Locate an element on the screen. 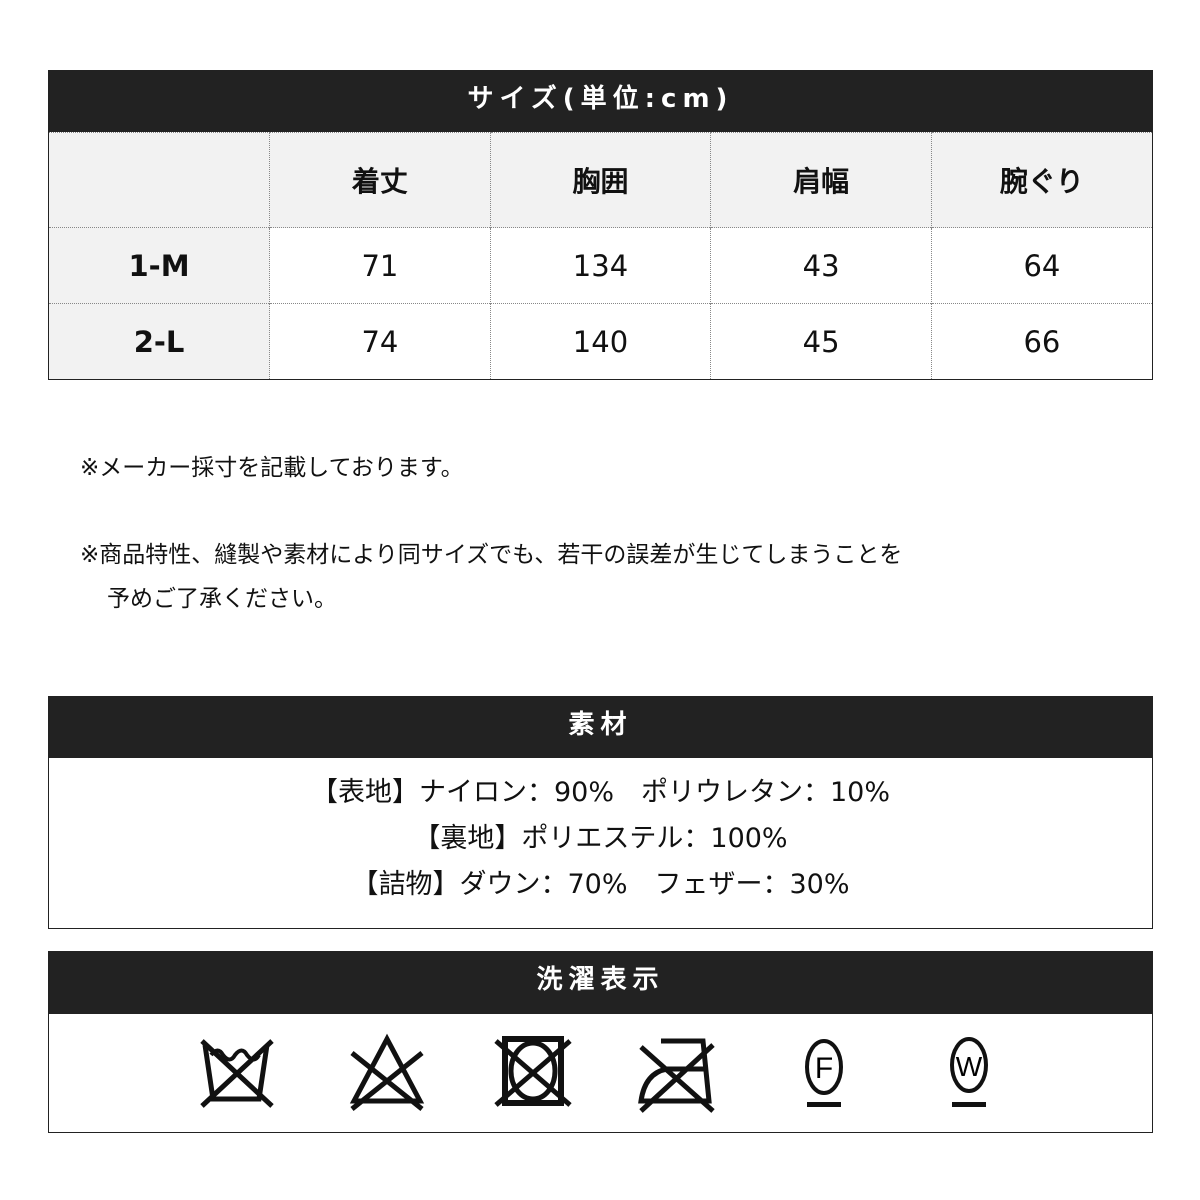  header-cell: 肩幅 is located at coordinates (821, 180).